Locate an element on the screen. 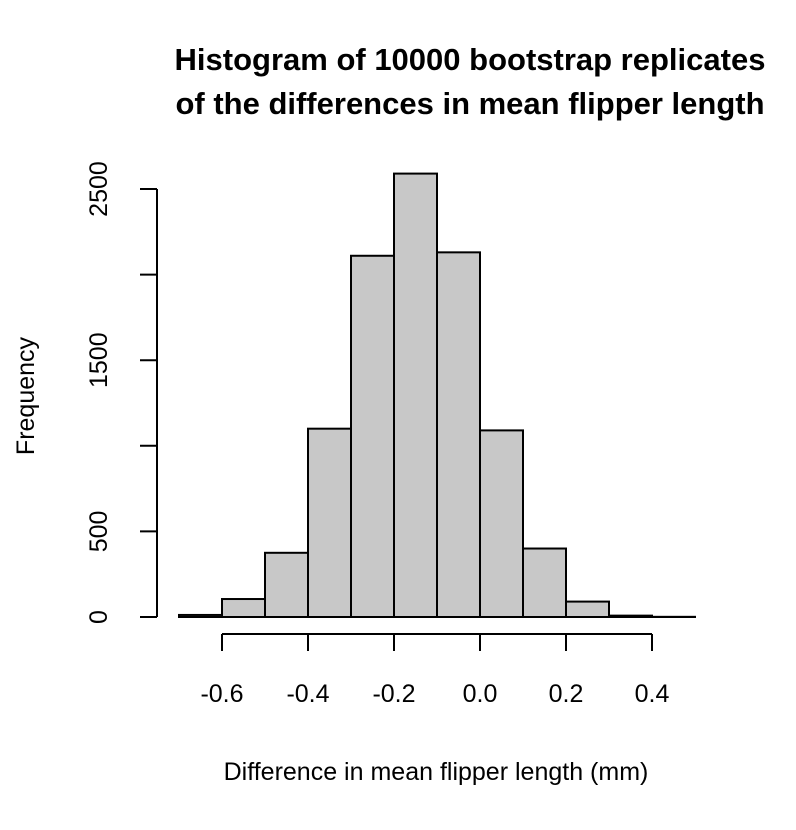  x-tick-label: 0.0 is located at coordinates (480, 694).